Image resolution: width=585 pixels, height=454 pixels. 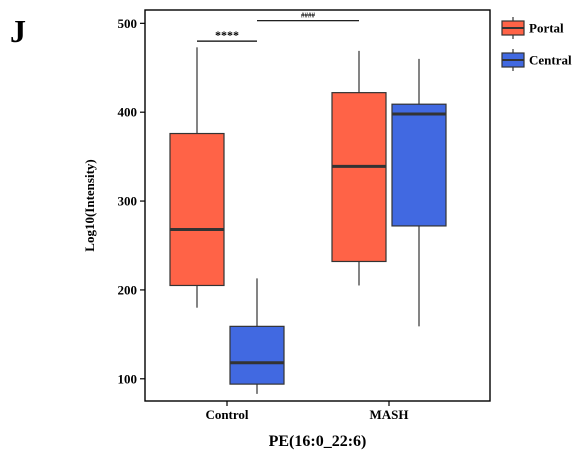 I want to click on y-tick-label: 200, so click(x=128, y=289).